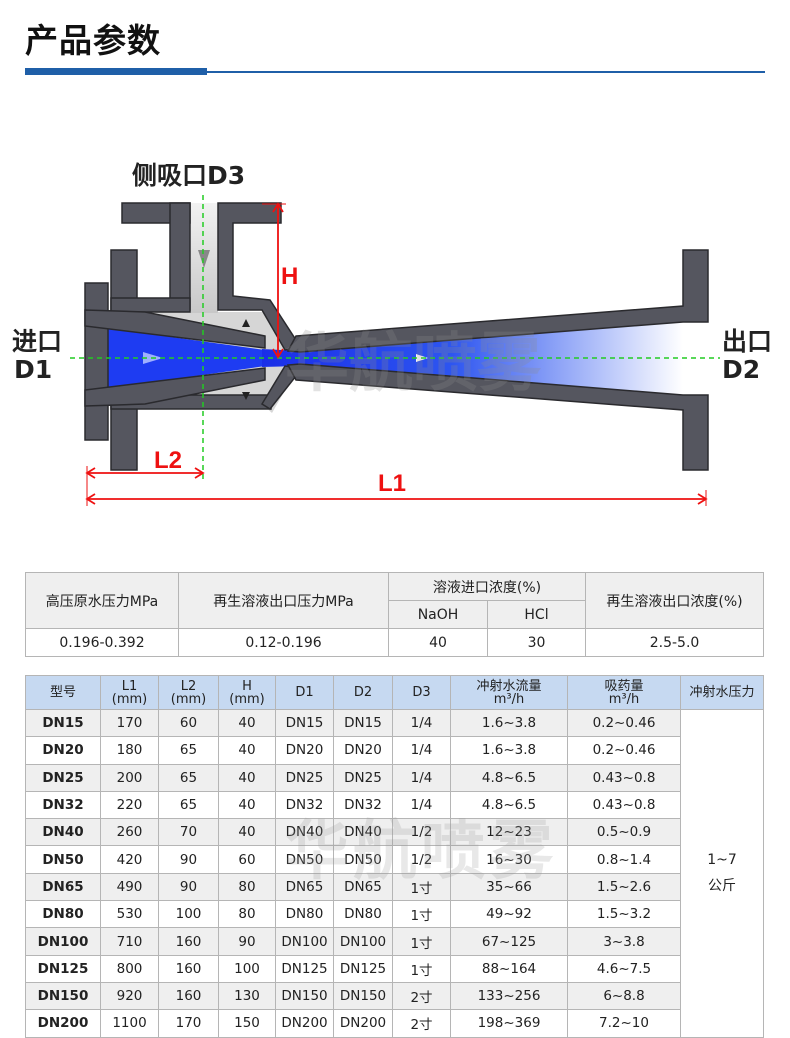 Image resolution: width=790 pixels, height=1038 pixels. Describe the element at coordinates (304, 832) in the screenshot. I see `table-cell: DN40` at that location.